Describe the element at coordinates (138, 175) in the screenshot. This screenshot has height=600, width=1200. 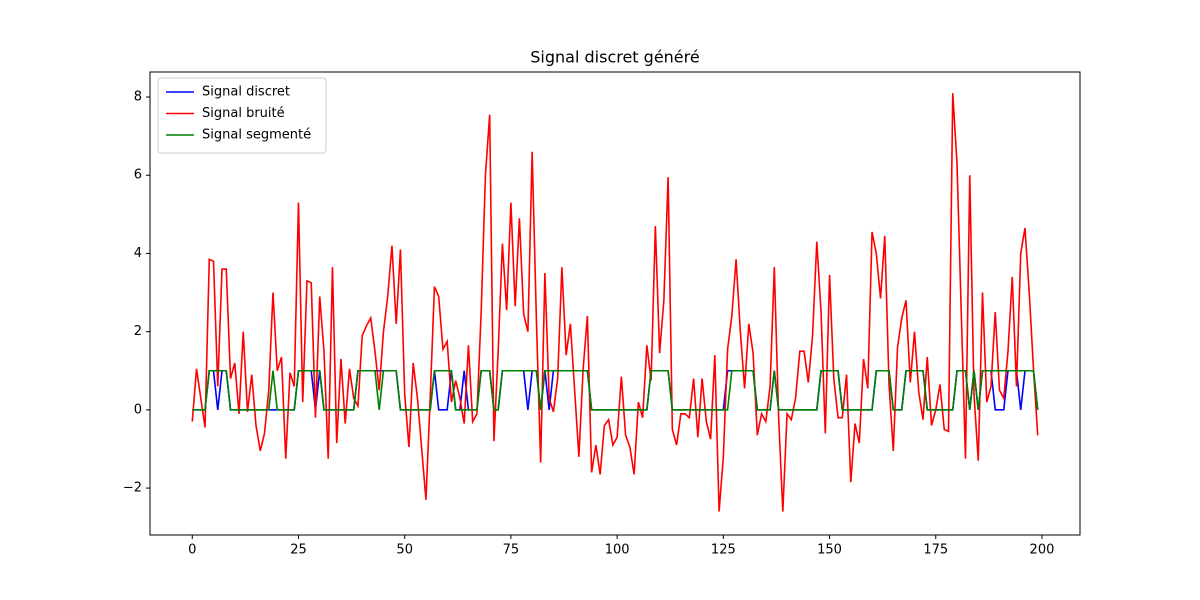
I see `y-tick-label: 6` at that location.